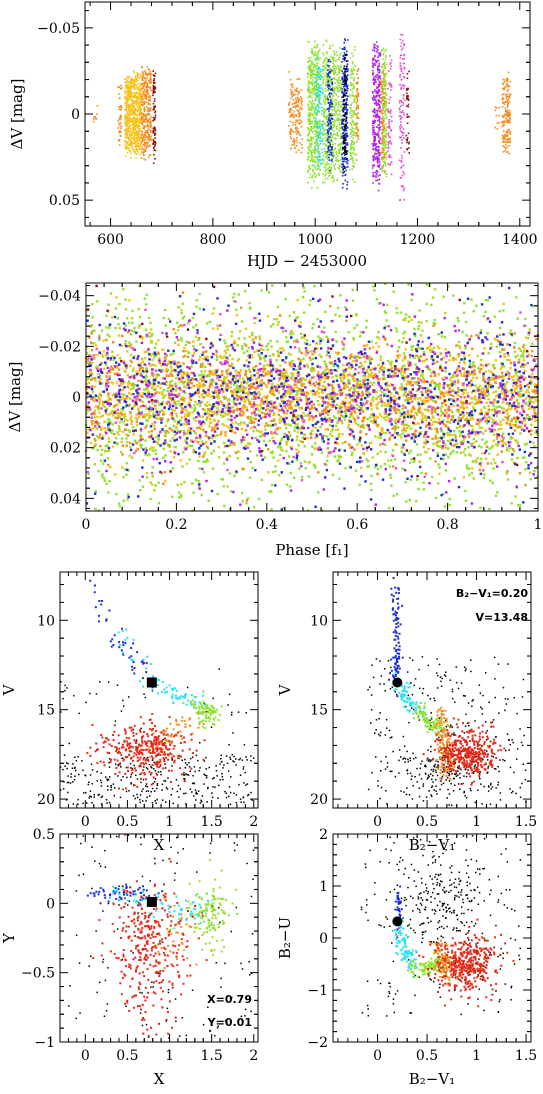 This screenshot has height=1094, width=543. What do you see at coordinates (520, 240) in the screenshot?
I see `x-tick-label: 1400` at bounding box center [520, 240].